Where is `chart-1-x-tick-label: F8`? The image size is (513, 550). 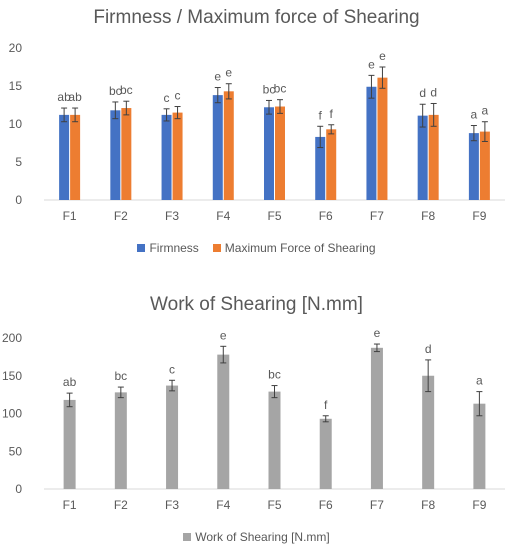
chart-1-x-tick-label: F8 is located at coordinates (428, 216).